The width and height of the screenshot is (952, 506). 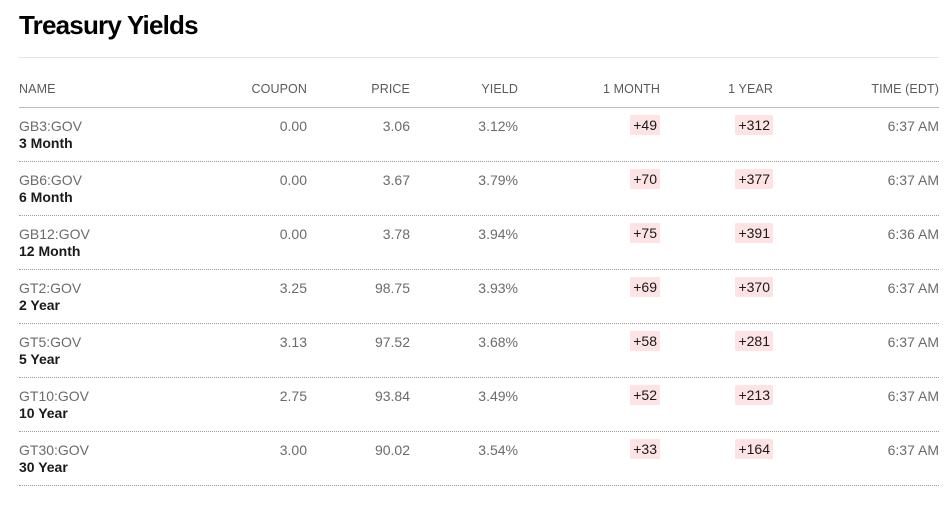 I want to click on one-year-change-badge: +377, so click(x=754, y=179).